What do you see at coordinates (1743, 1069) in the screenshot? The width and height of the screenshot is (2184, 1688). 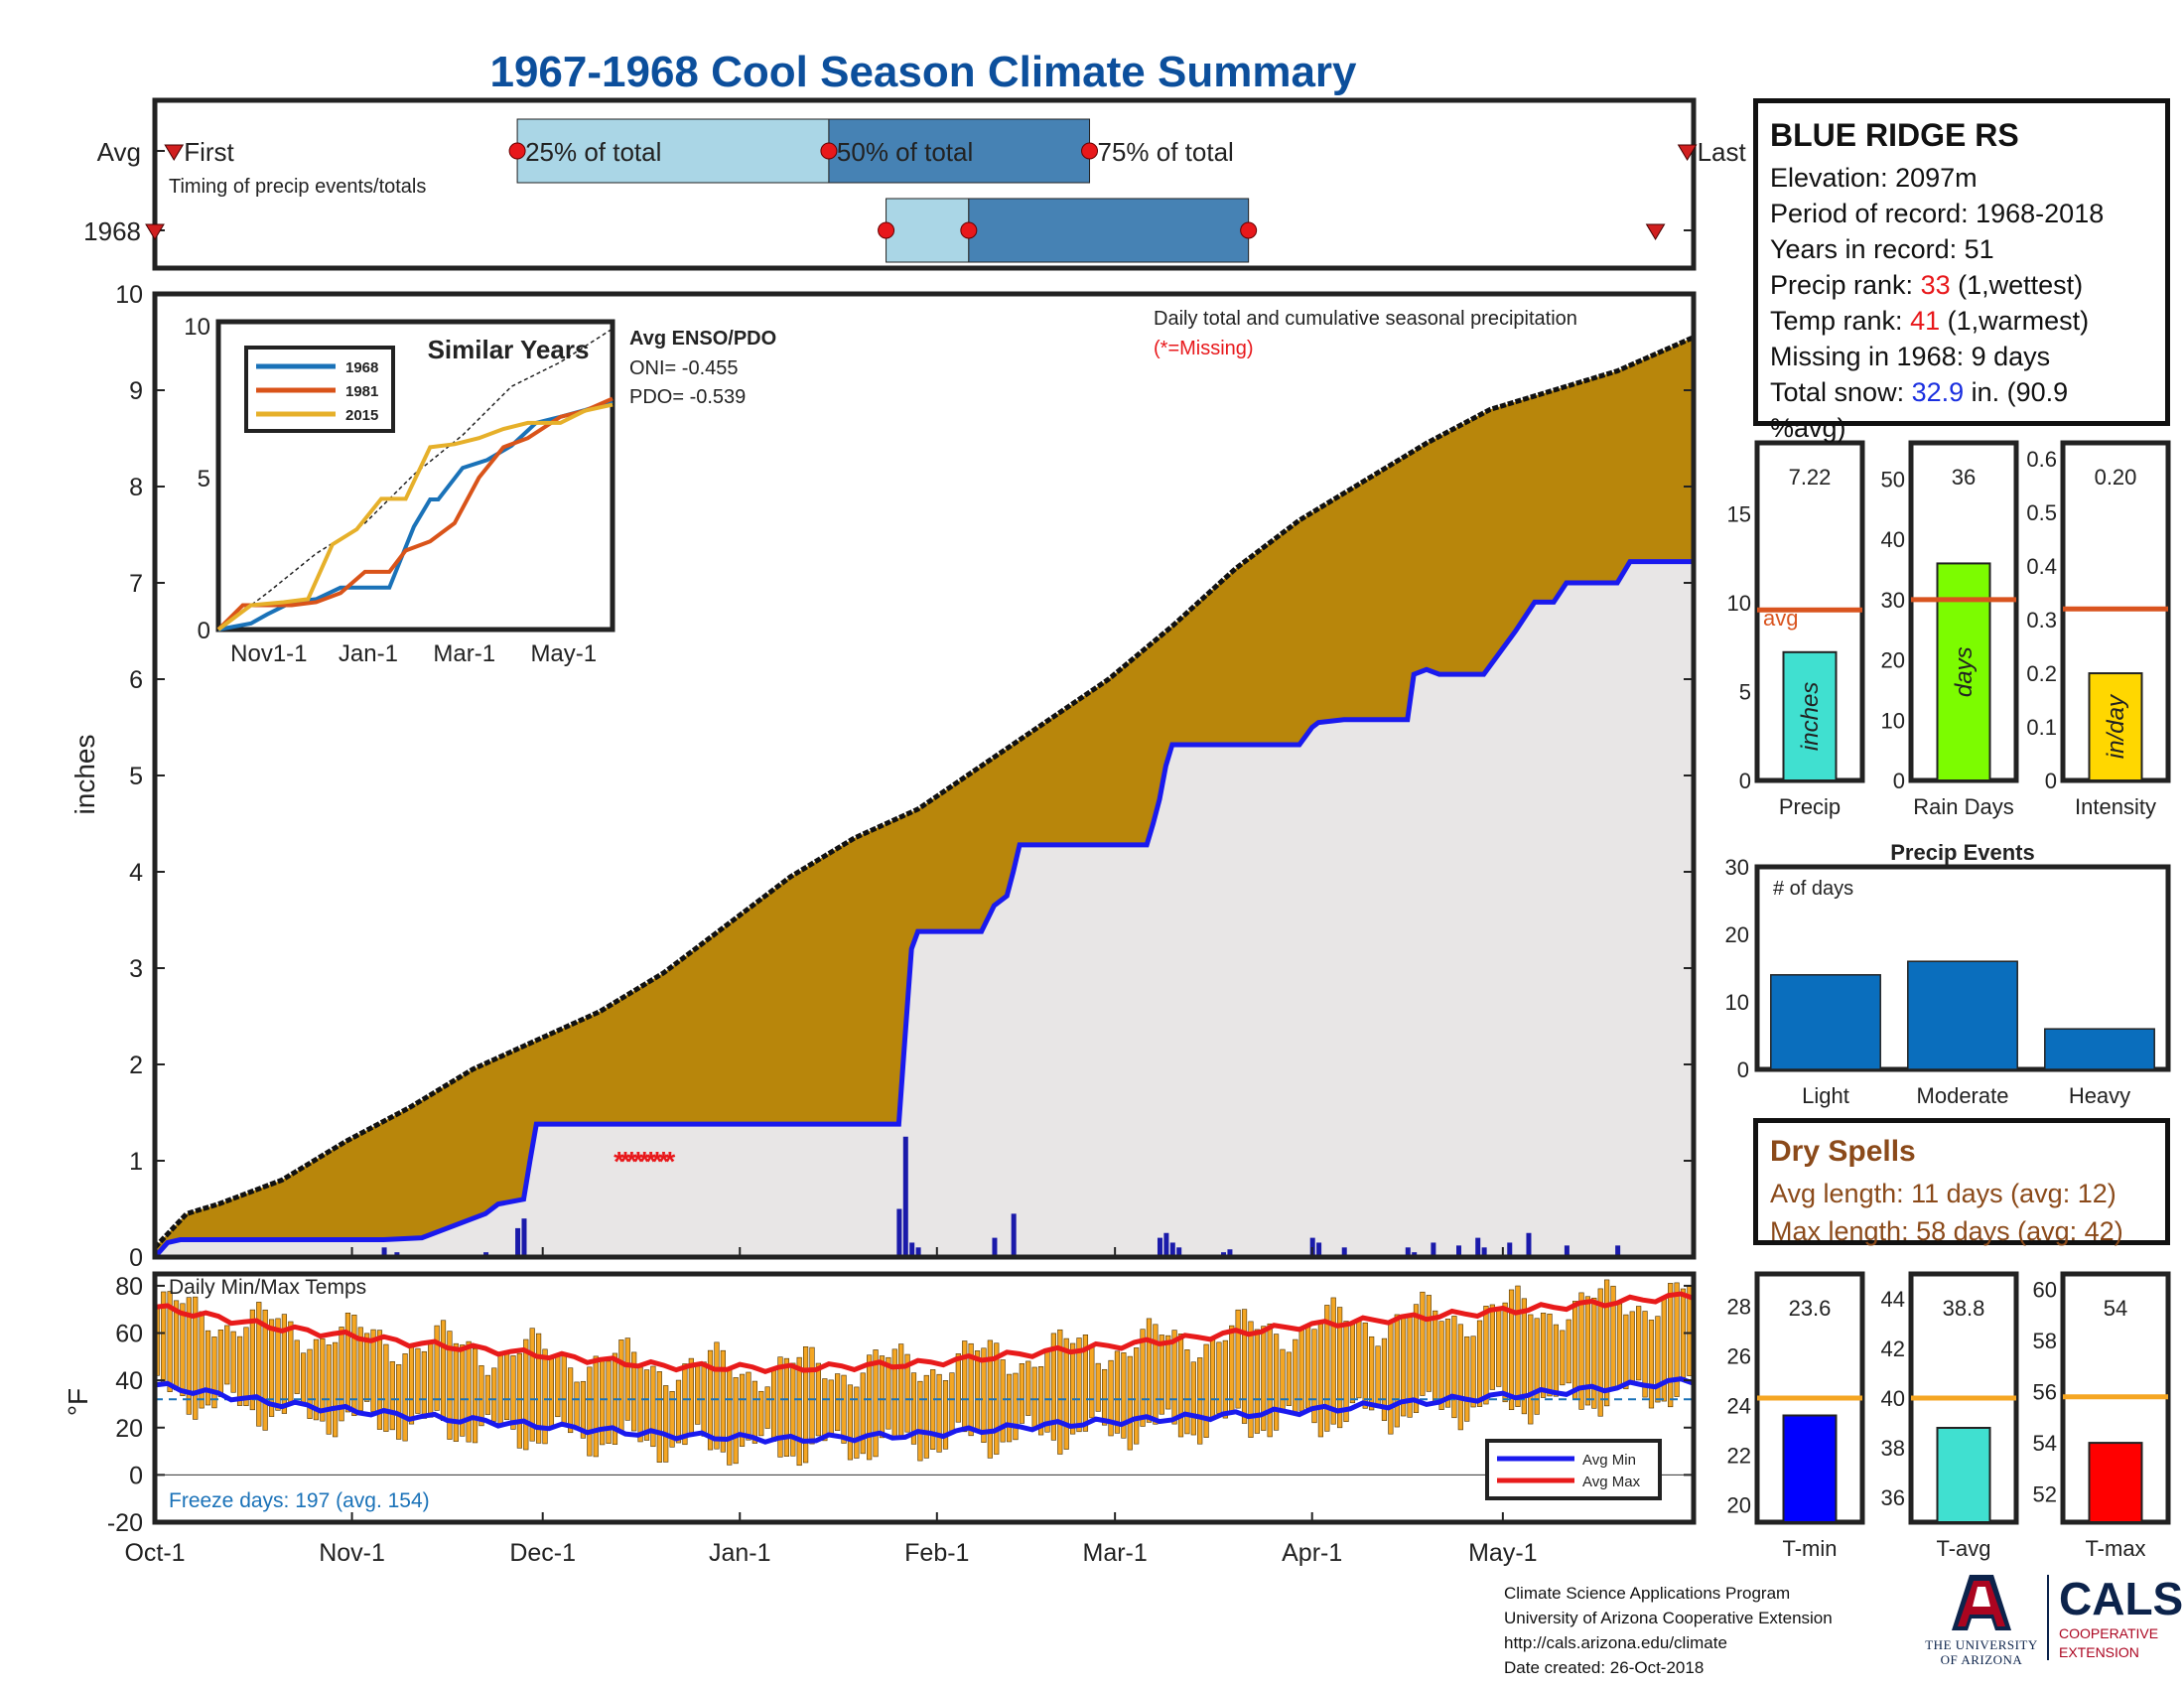 I see `precip-events-tick: 0` at bounding box center [1743, 1069].